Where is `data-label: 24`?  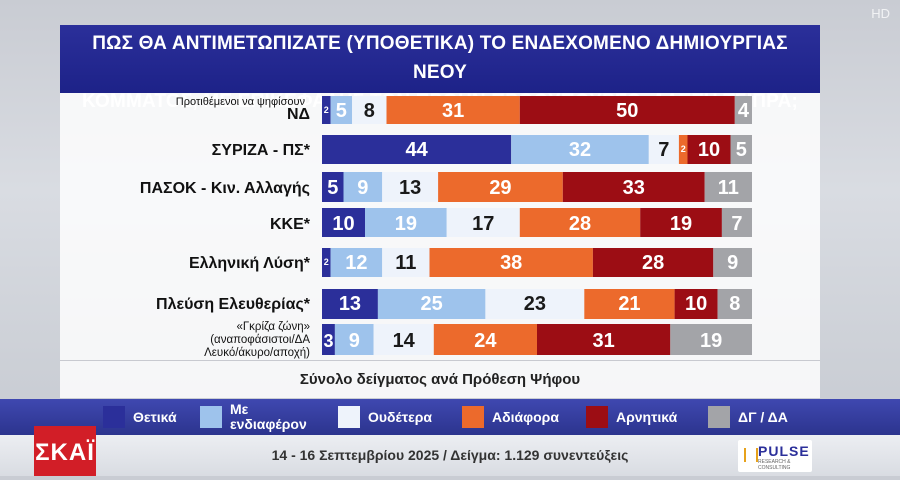
data-label: 24 is located at coordinates (485, 341).